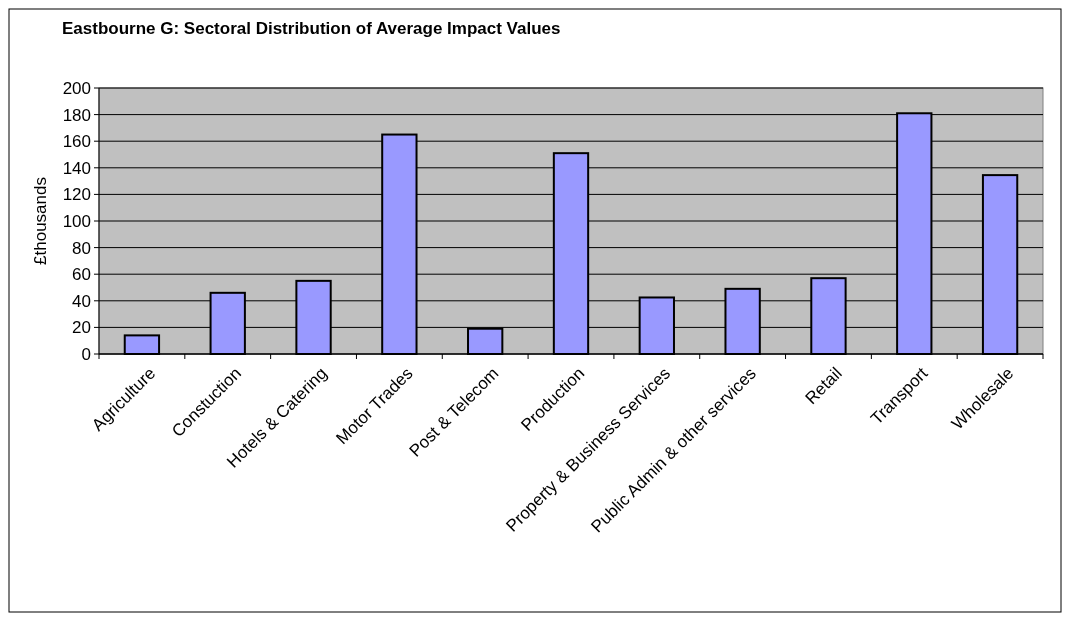  Describe the element at coordinates (76, 221) in the screenshot. I see `y-tick-label: 100` at that location.